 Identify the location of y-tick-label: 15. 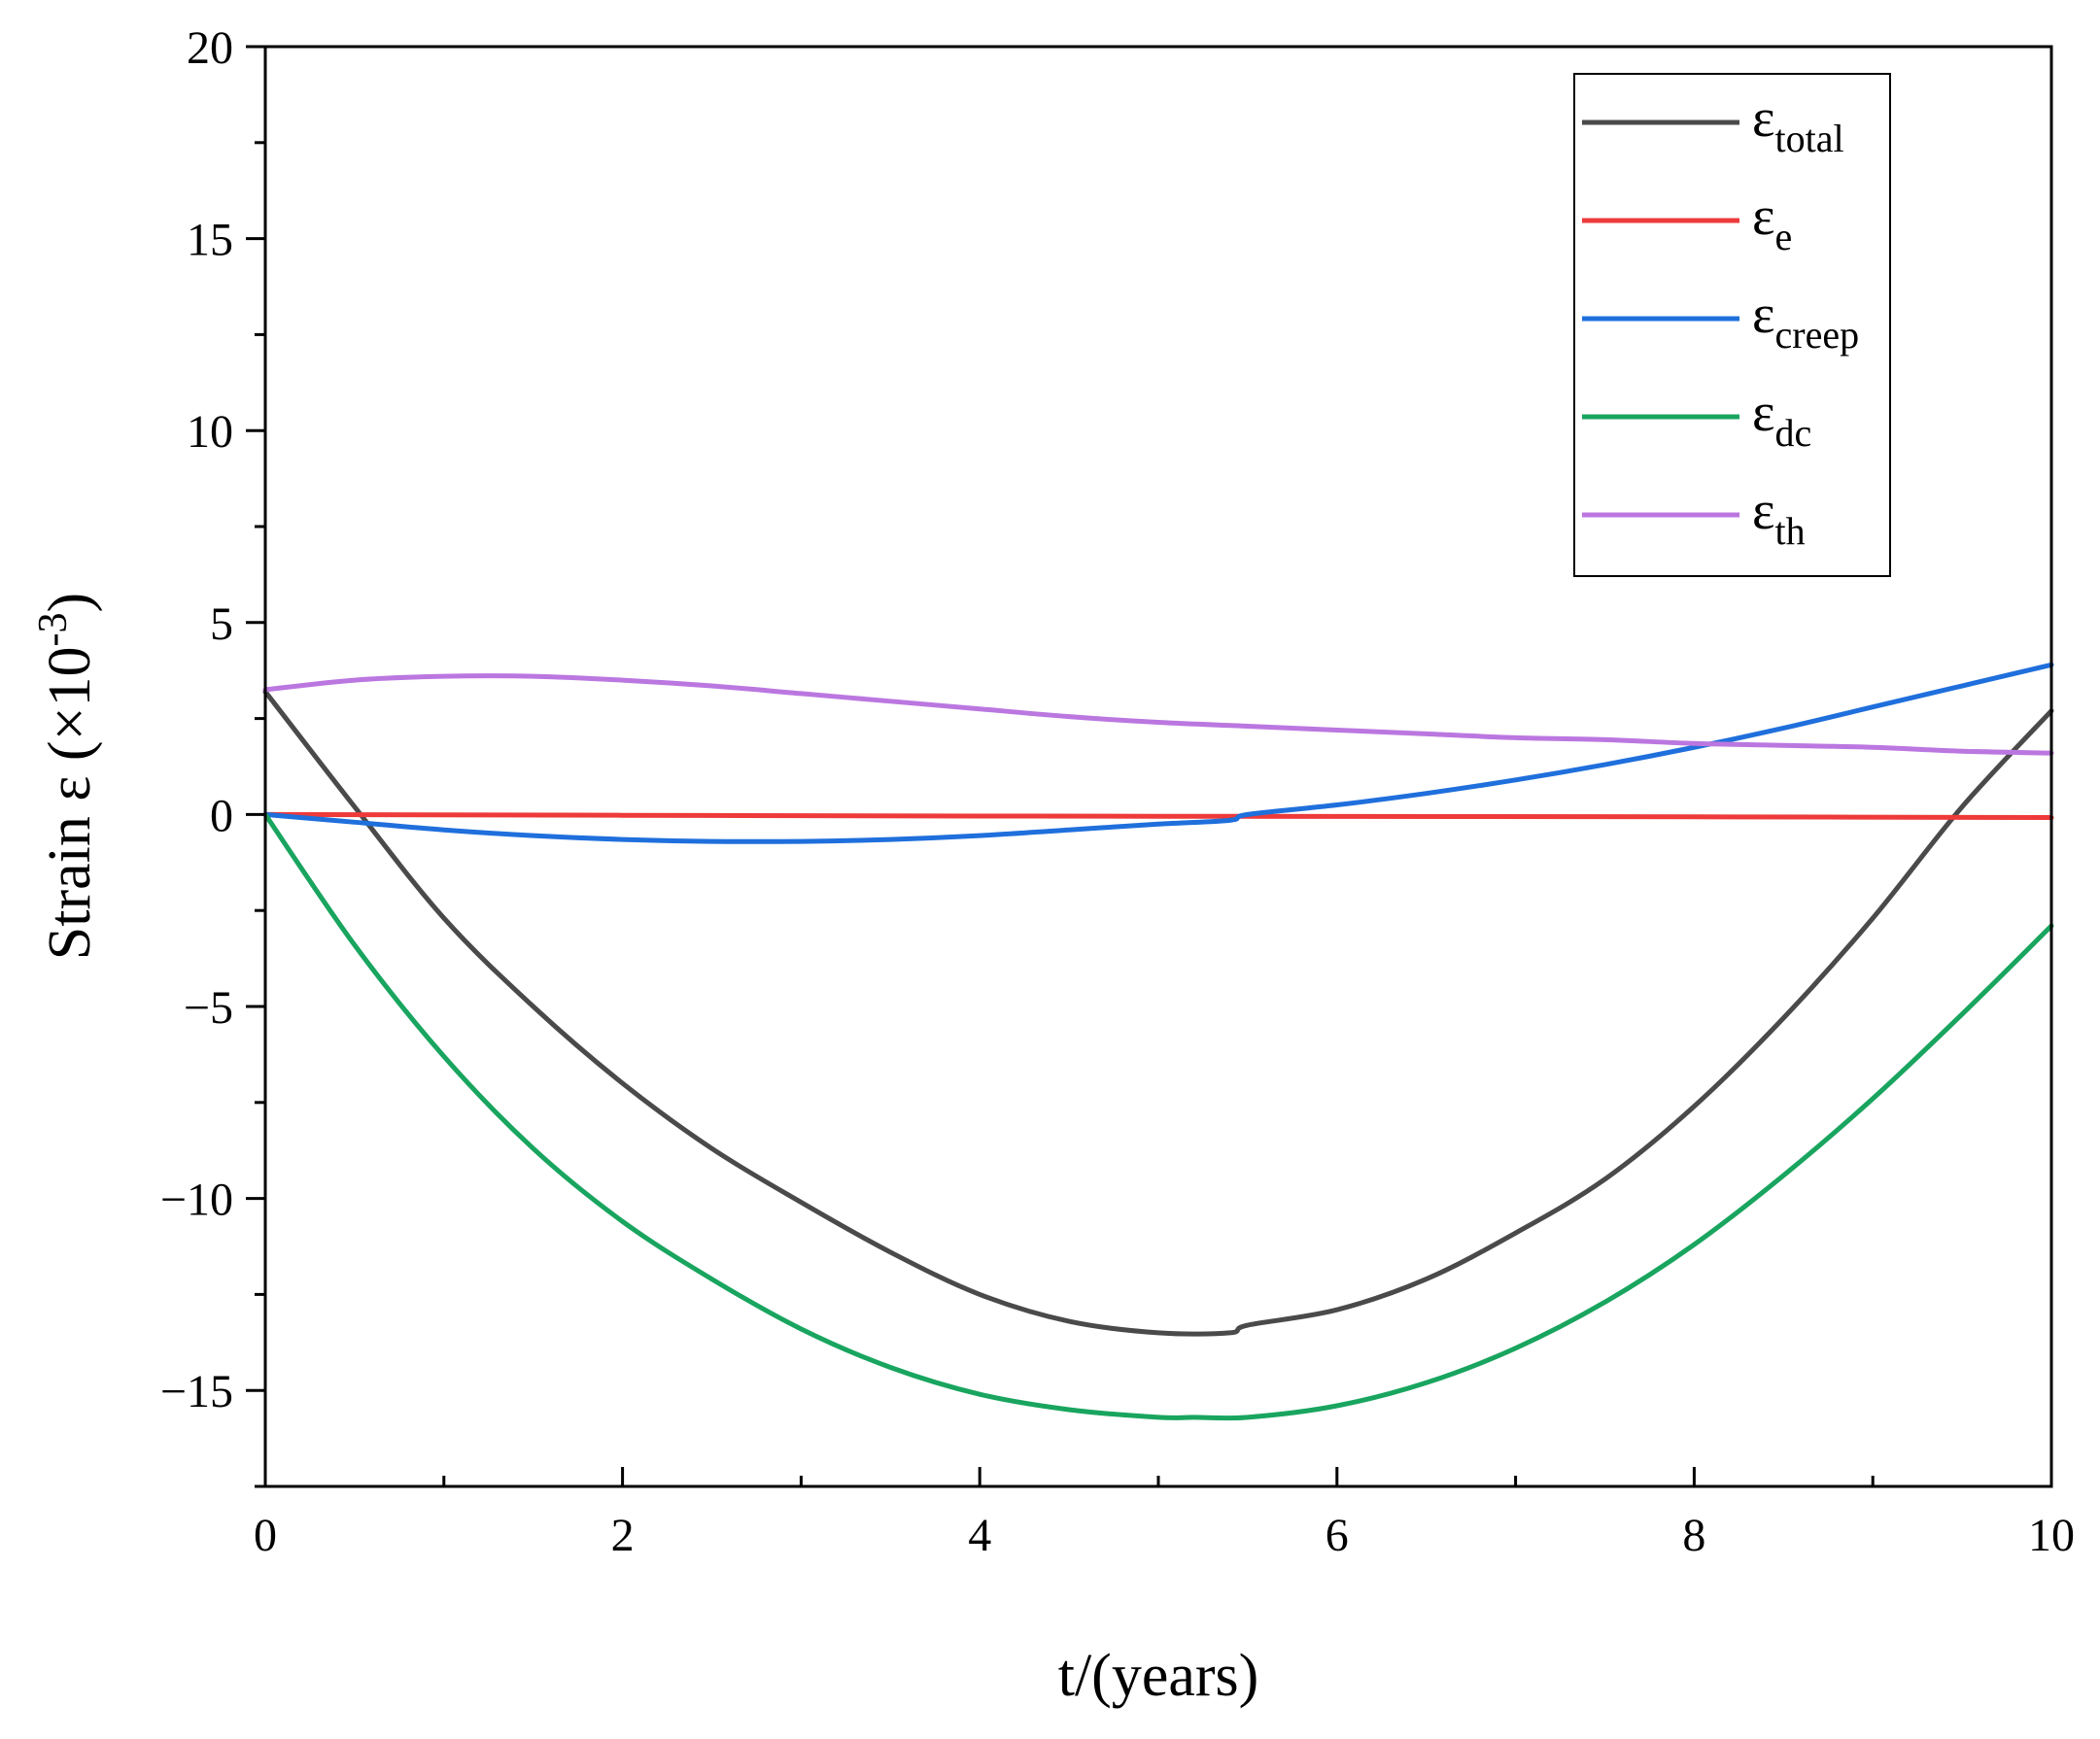
(210, 240).